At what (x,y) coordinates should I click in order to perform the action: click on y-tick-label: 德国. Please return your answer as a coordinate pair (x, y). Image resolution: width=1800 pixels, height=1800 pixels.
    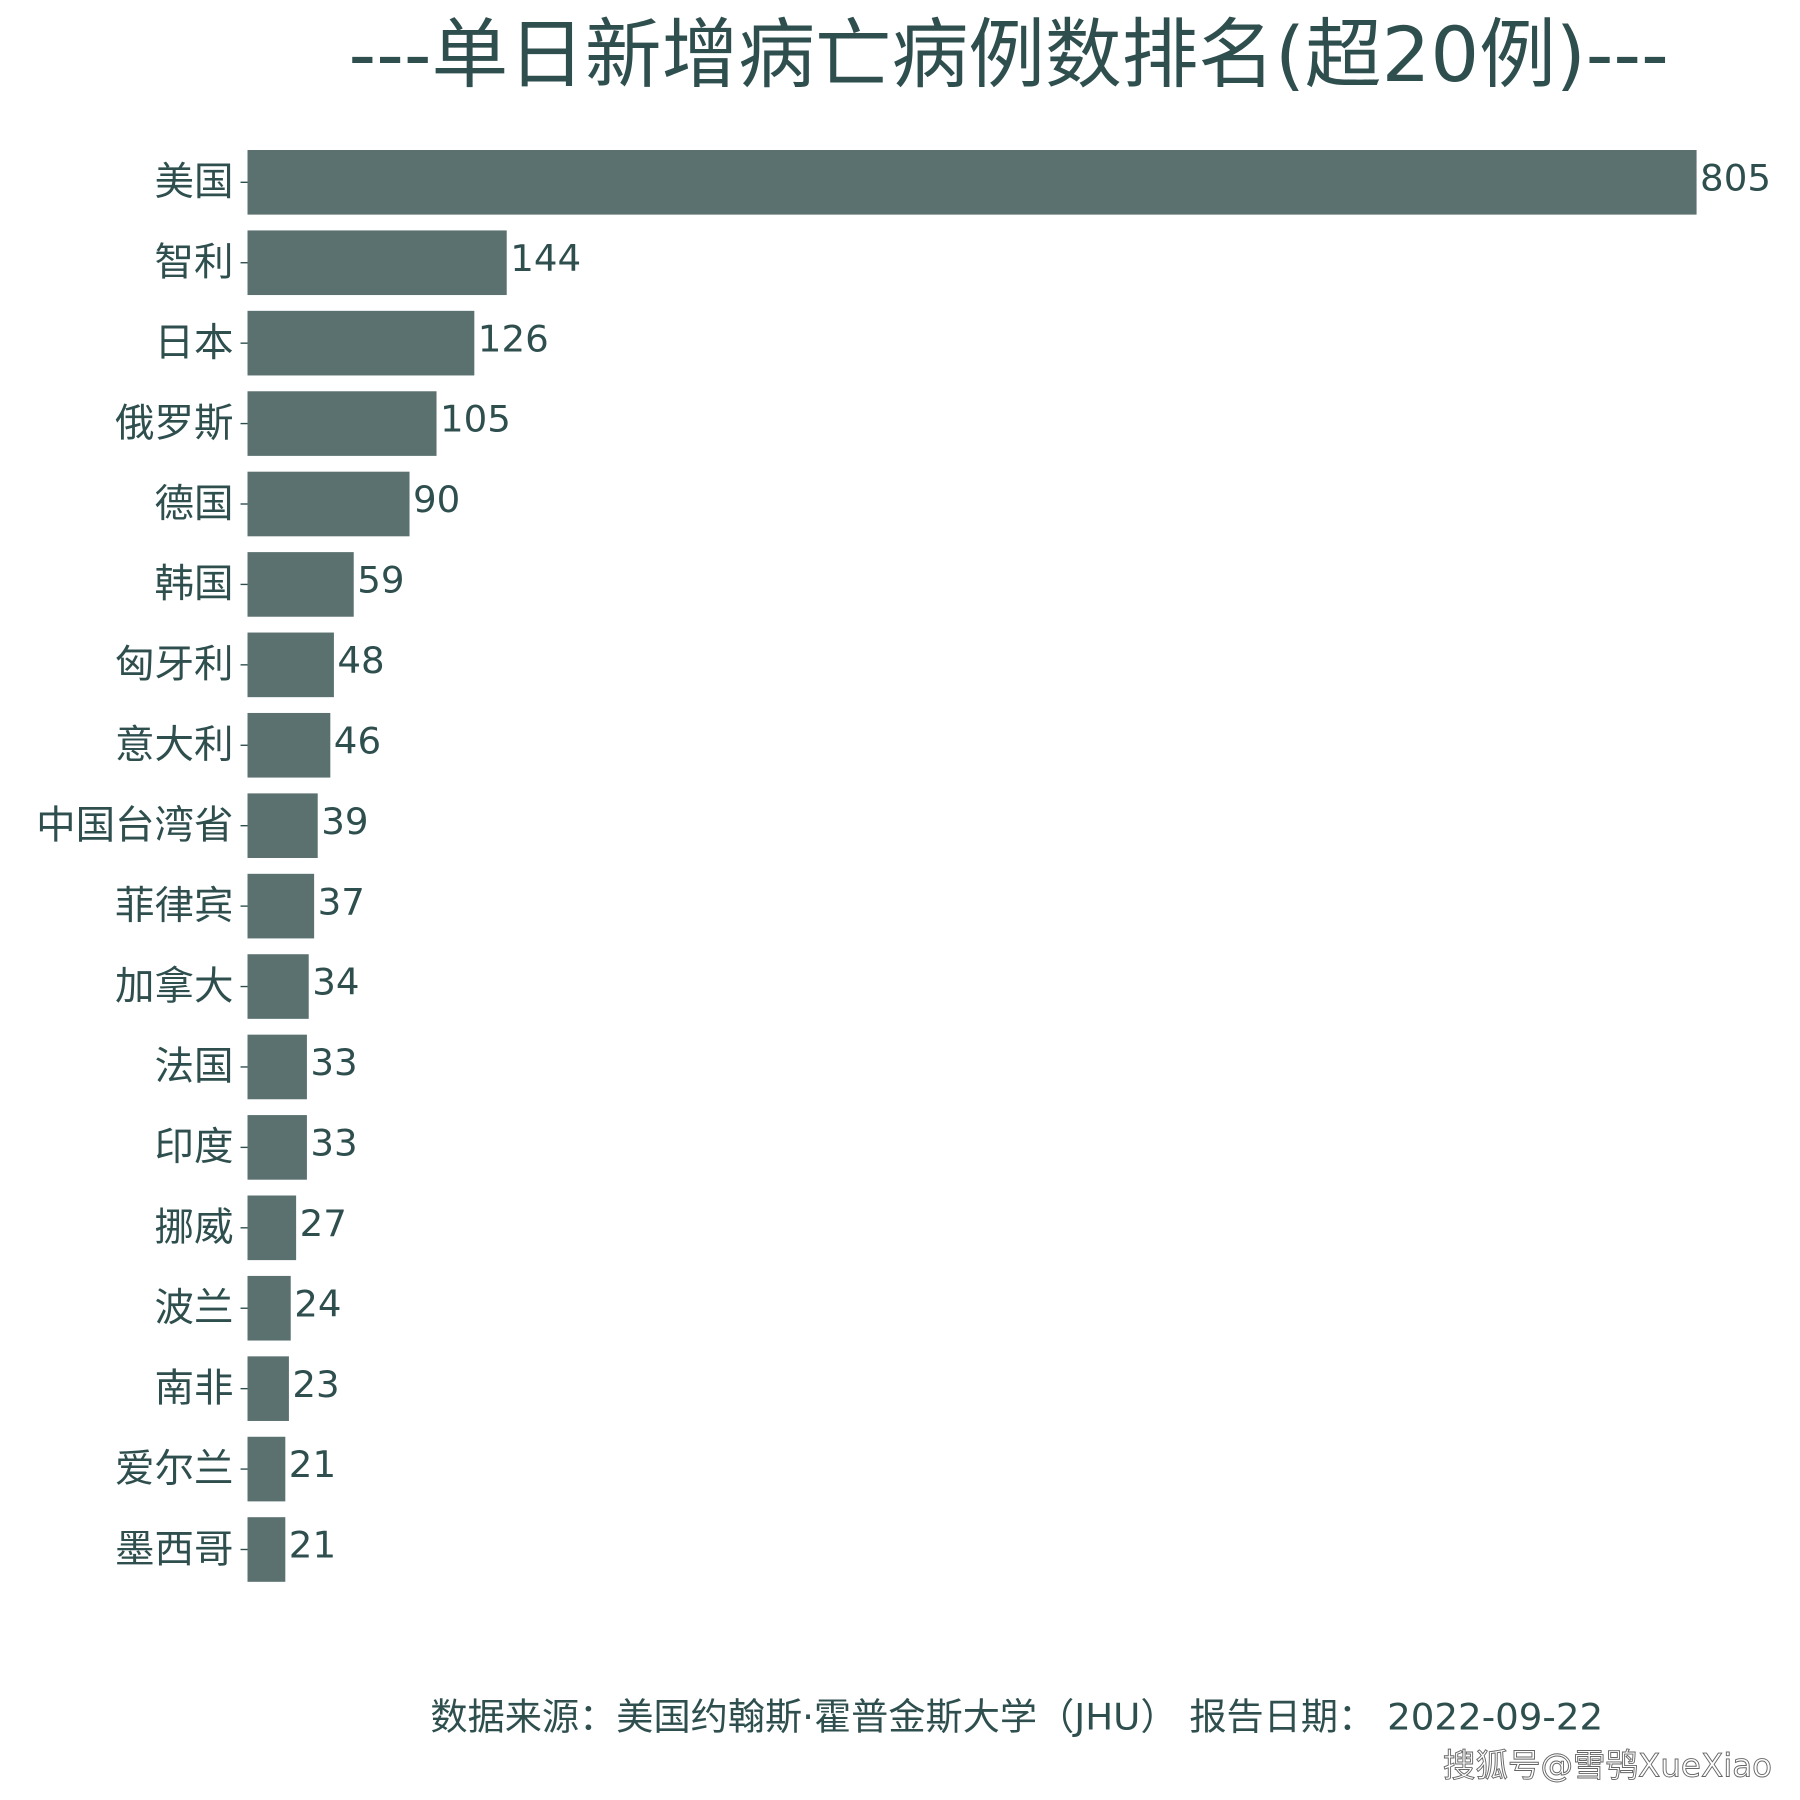
    Looking at the image, I should click on (194, 504).